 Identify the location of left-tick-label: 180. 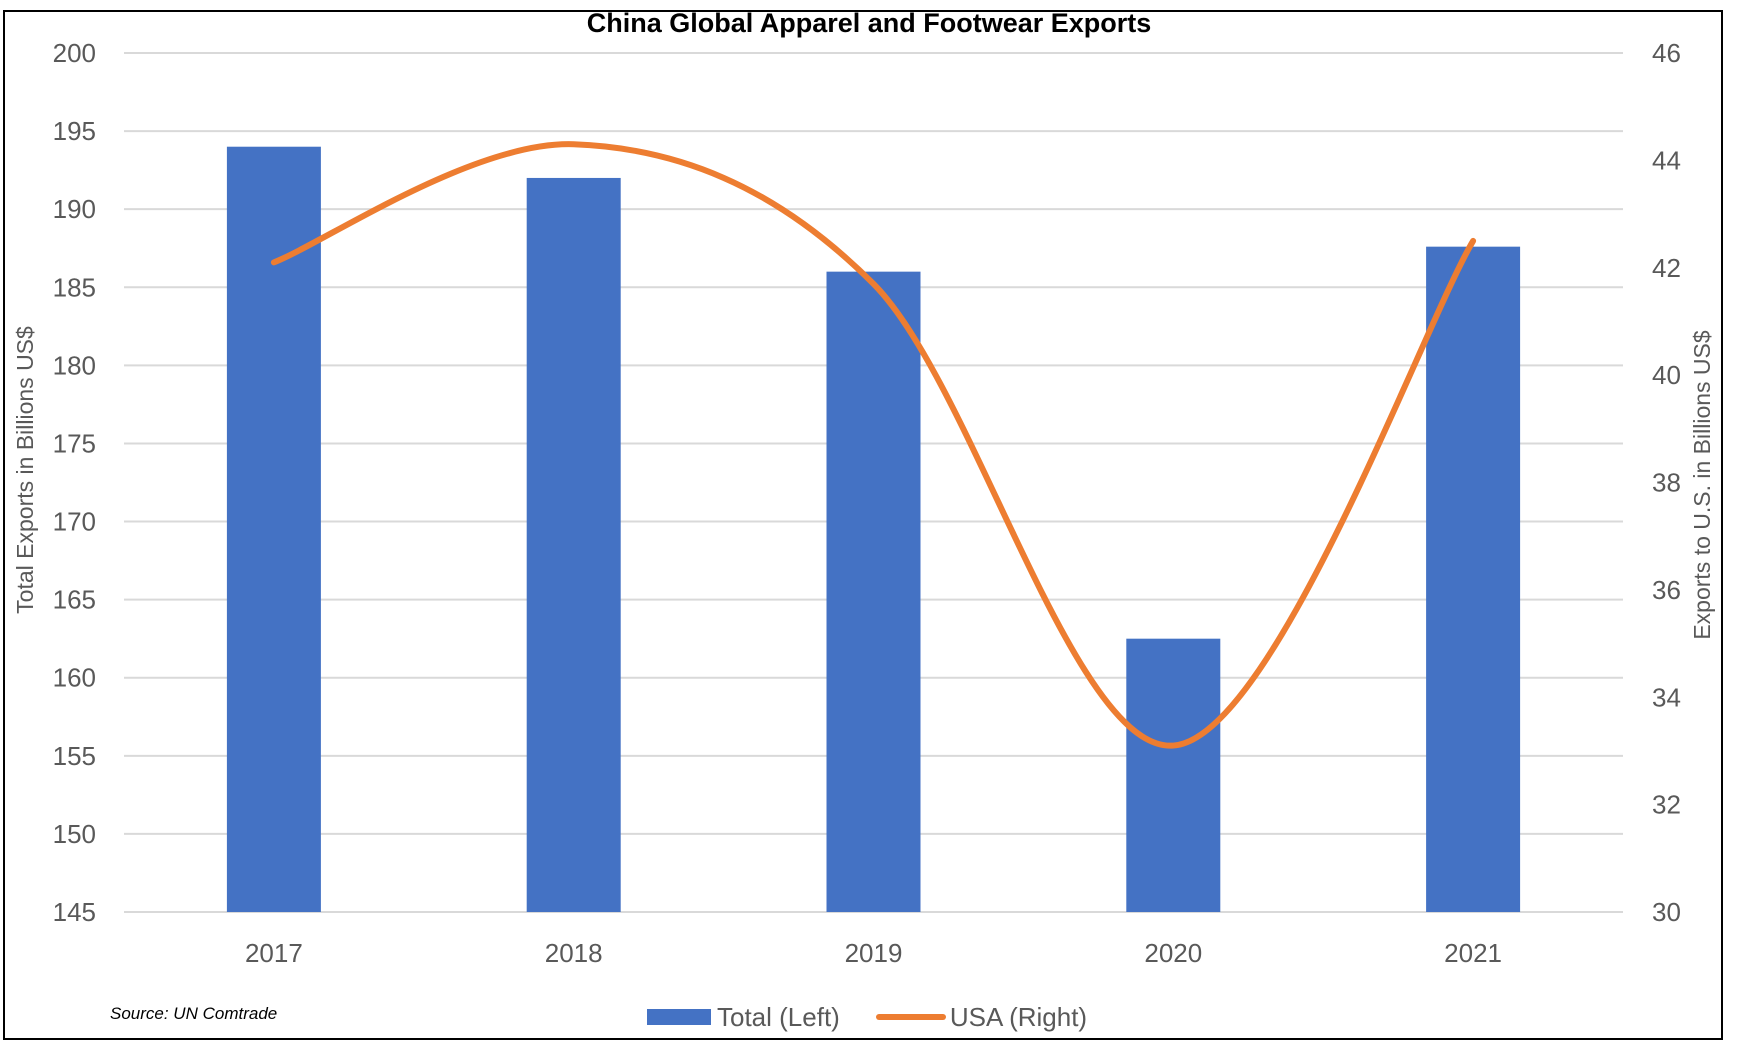
(74, 365).